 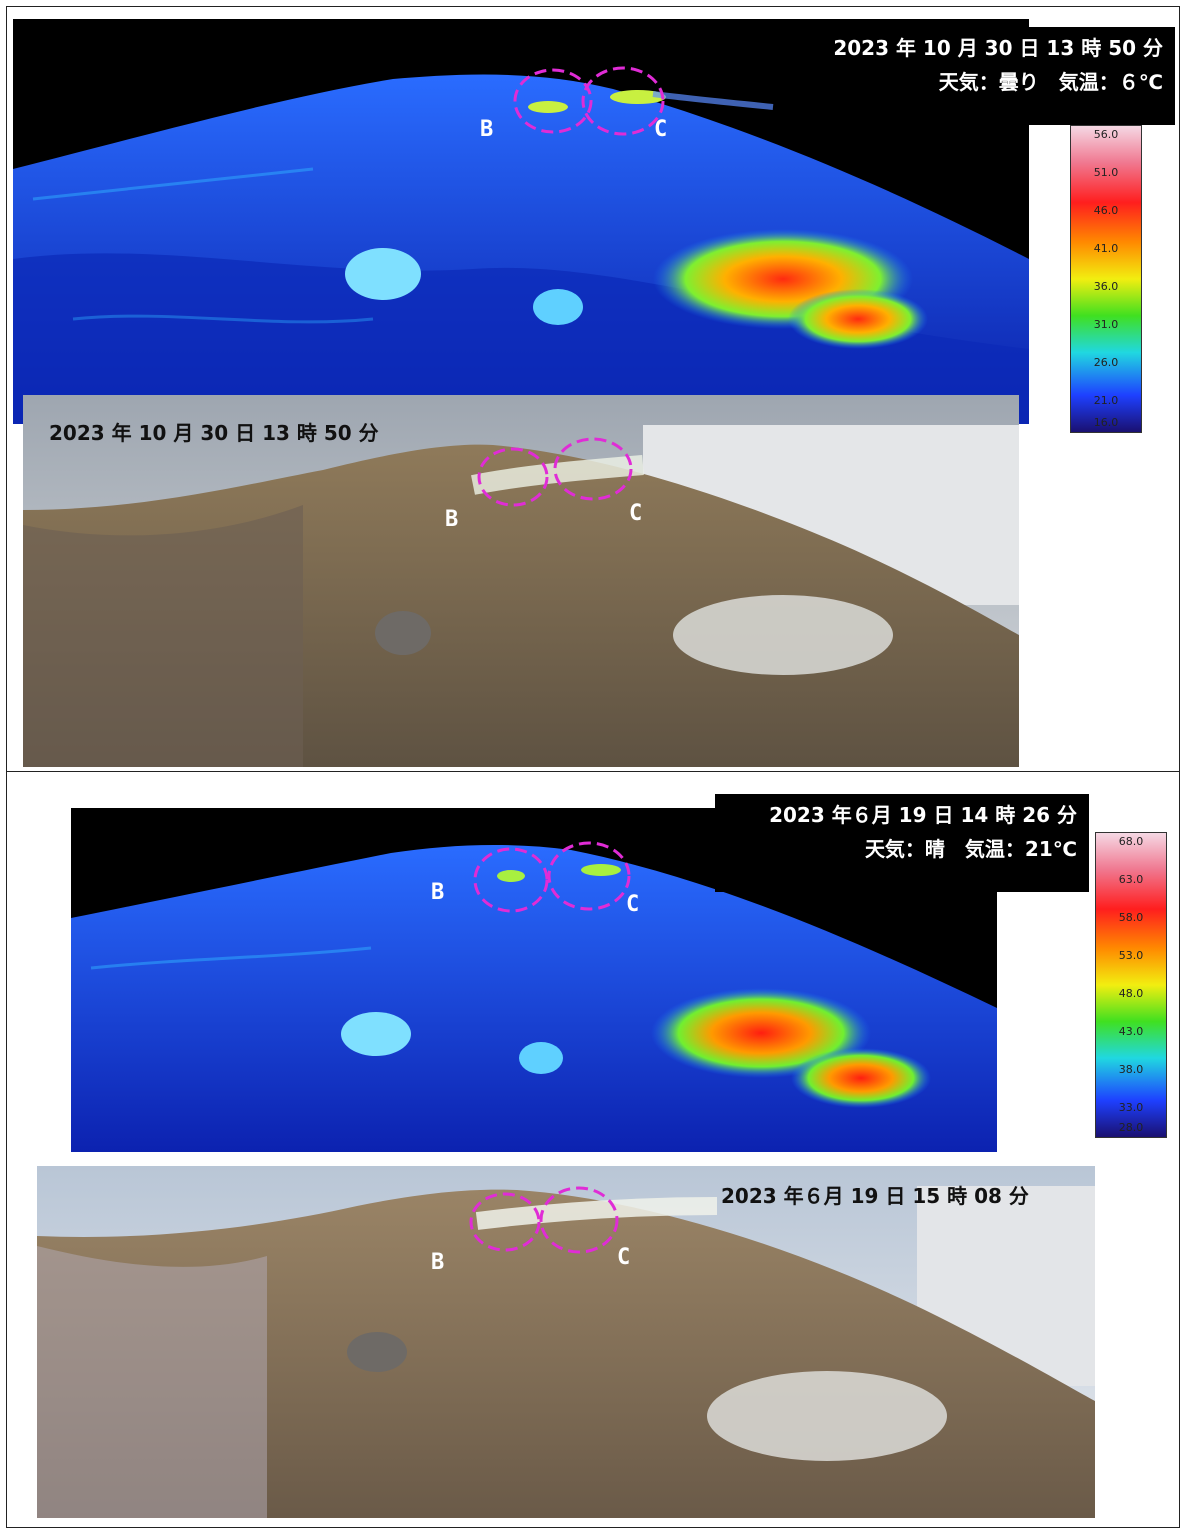 What do you see at coordinates (1106, 134) in the screenshot?
I see `scale-tick: 56.0` at bounding box center [1106, 134].